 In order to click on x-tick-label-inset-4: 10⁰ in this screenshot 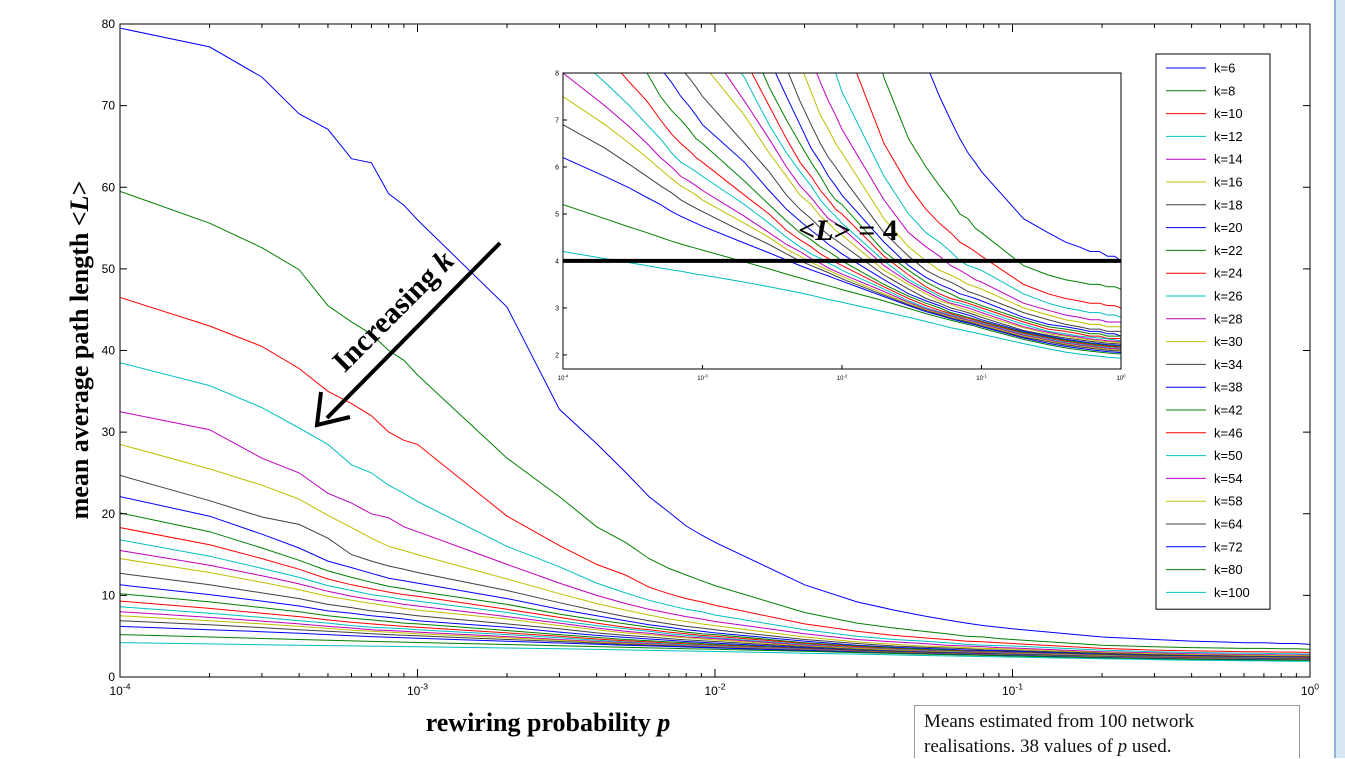, I will do `click(1121, 377)`.